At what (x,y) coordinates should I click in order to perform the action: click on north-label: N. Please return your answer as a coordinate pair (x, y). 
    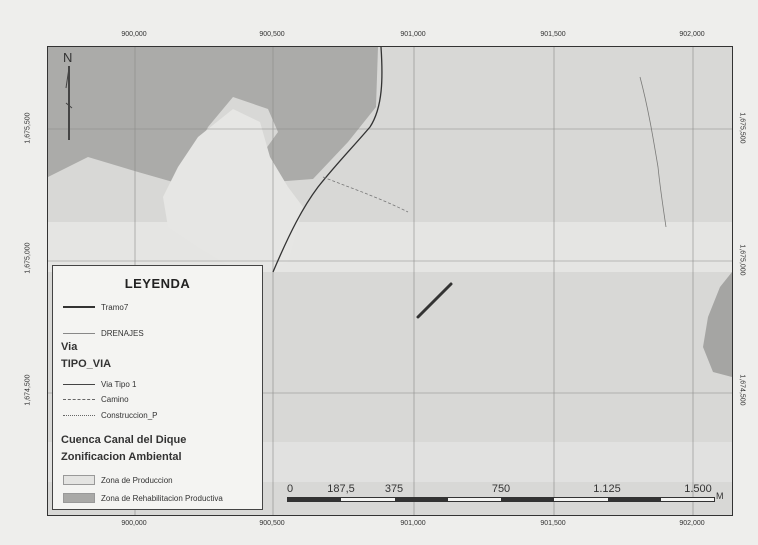
    Looking at the image, I should click on (67, 57).